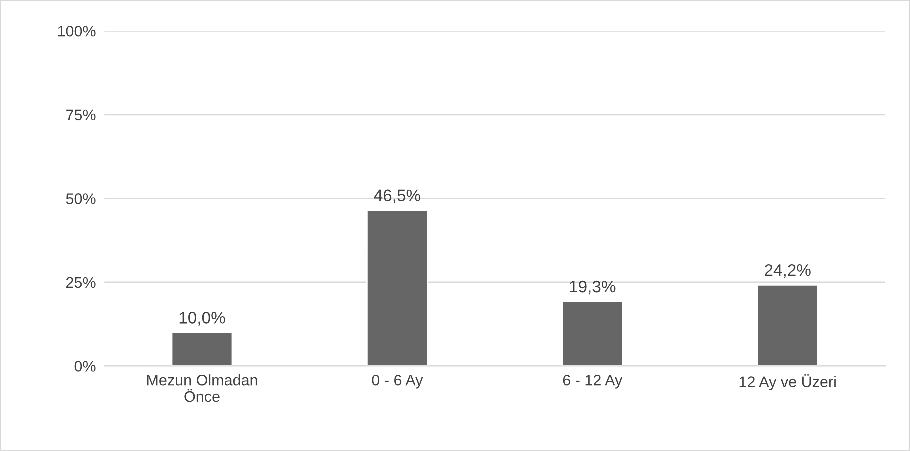 This screenshot has height=451, width=910. I want to click on x-tick-label: Mezun Olmadan Önce, so click(202, 388).